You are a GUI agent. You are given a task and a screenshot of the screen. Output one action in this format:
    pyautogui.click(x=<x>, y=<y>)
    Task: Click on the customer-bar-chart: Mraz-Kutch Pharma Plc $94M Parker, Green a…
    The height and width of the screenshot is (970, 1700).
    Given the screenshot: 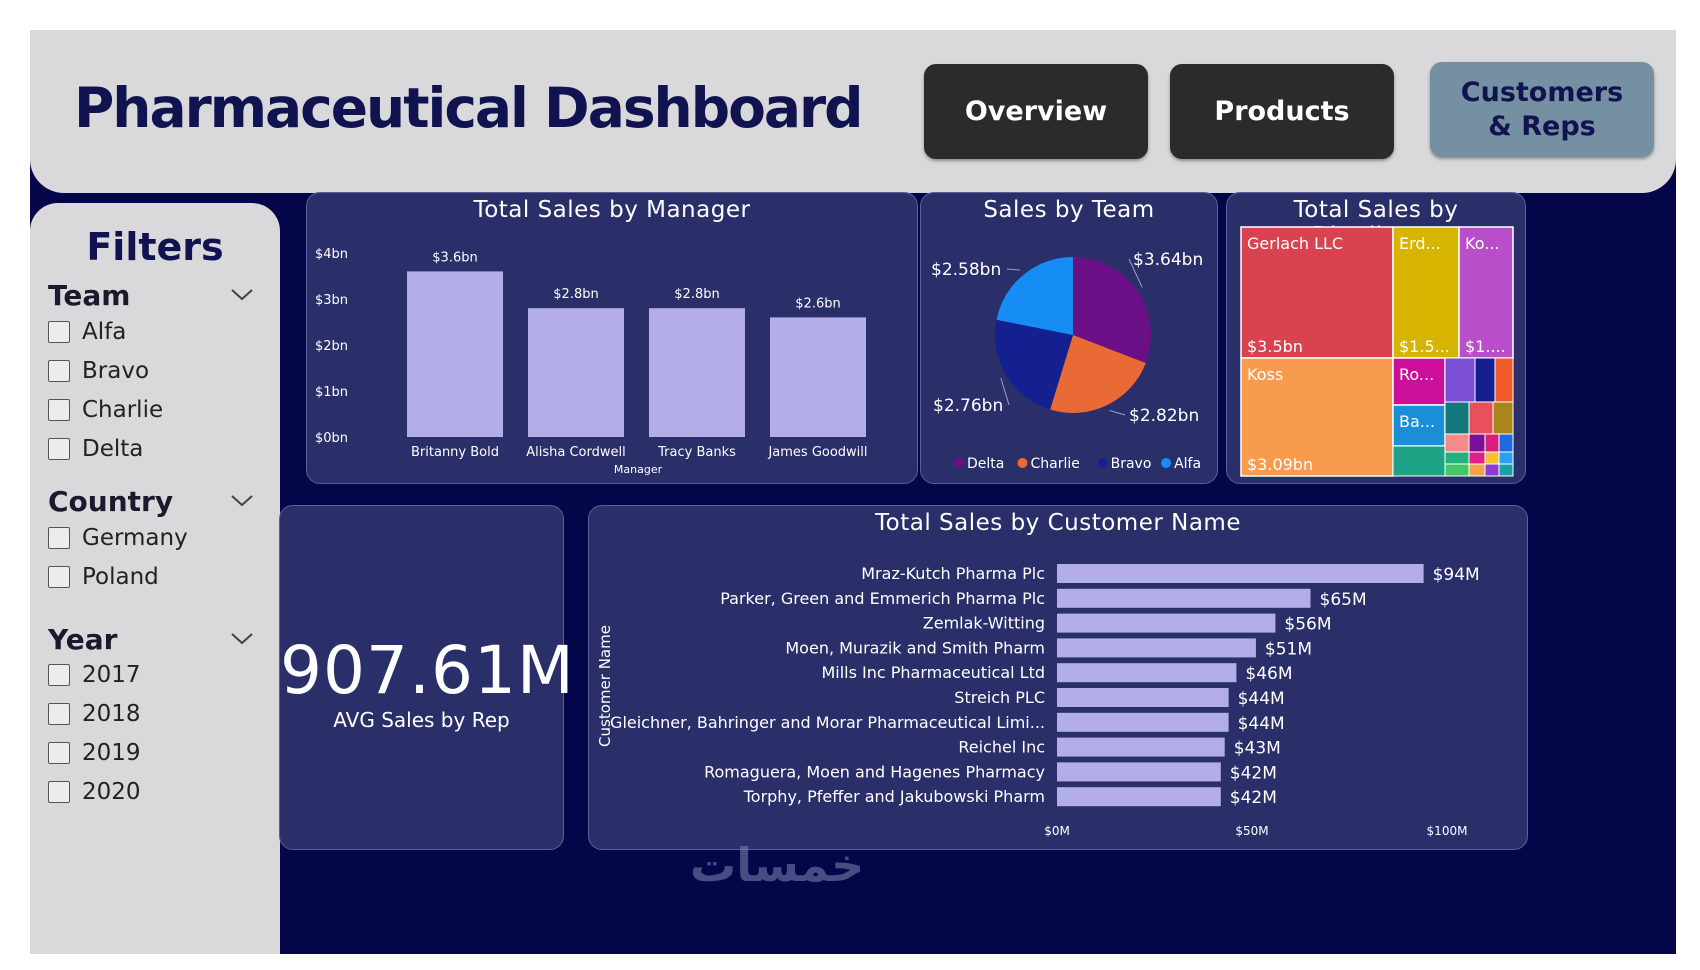 What is the action you would take?
    pyautogui.click(x=1038, y=701)
    